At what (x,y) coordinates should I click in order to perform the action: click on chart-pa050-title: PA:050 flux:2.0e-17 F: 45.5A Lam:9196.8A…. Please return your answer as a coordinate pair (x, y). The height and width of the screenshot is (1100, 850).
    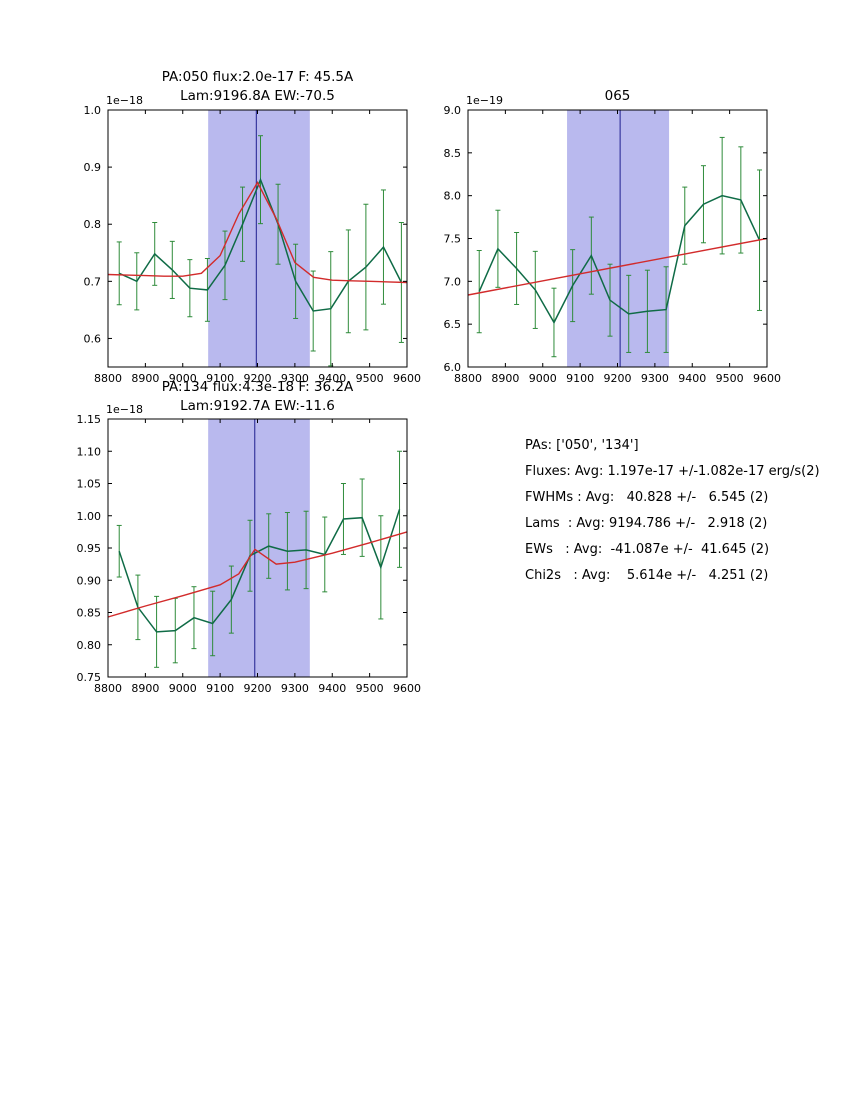
    Looking at the image, I should click on (257, 87).